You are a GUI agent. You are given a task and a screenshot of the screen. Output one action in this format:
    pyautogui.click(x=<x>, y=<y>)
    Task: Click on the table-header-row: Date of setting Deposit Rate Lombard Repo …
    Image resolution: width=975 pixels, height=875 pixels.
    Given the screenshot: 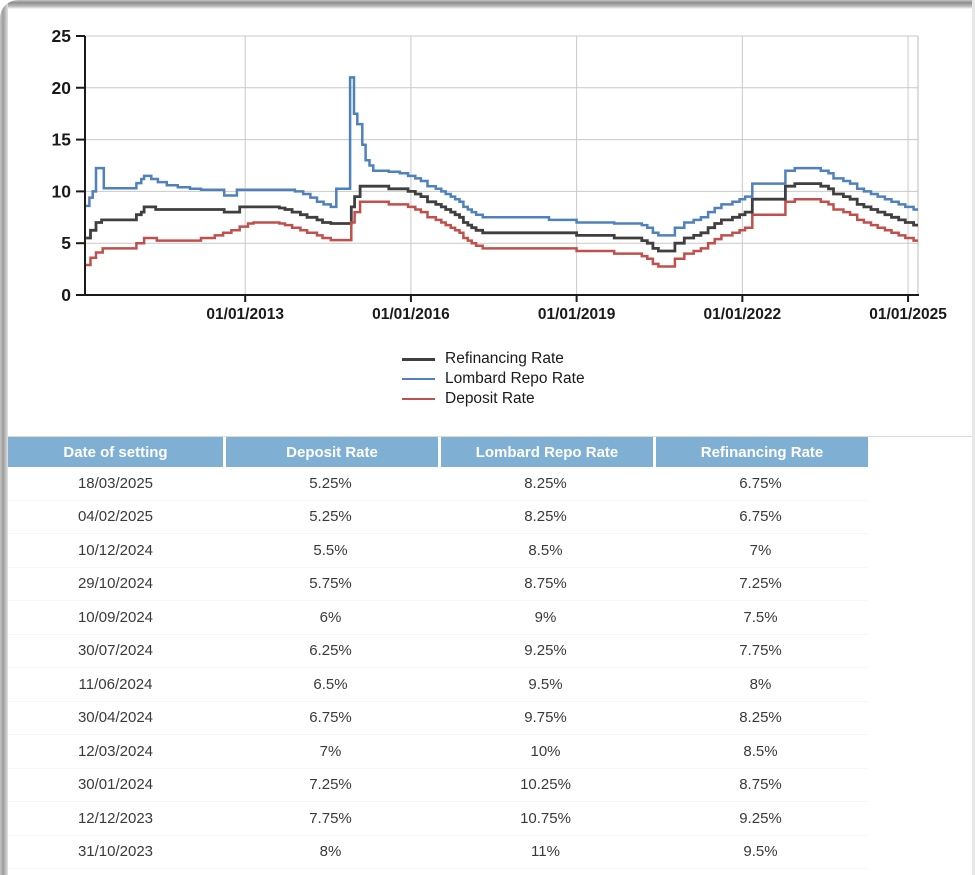 What is the action you would take?
    pyautogui.click(x=438, y=452)
    